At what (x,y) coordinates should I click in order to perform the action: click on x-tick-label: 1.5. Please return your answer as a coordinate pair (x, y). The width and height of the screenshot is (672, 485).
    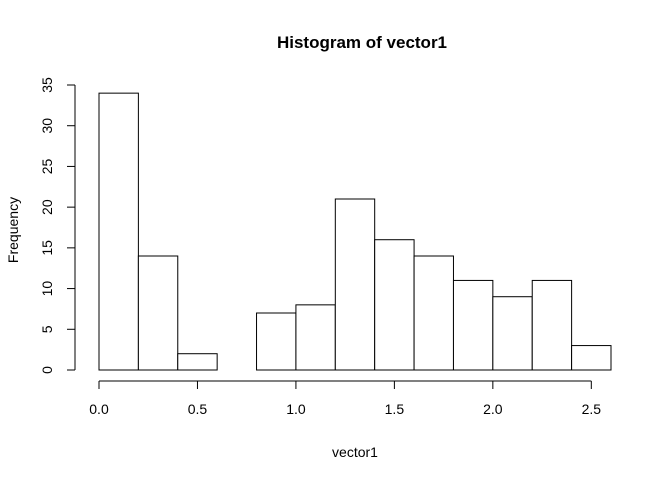
    Looking at the image, I should click on (395, 409).